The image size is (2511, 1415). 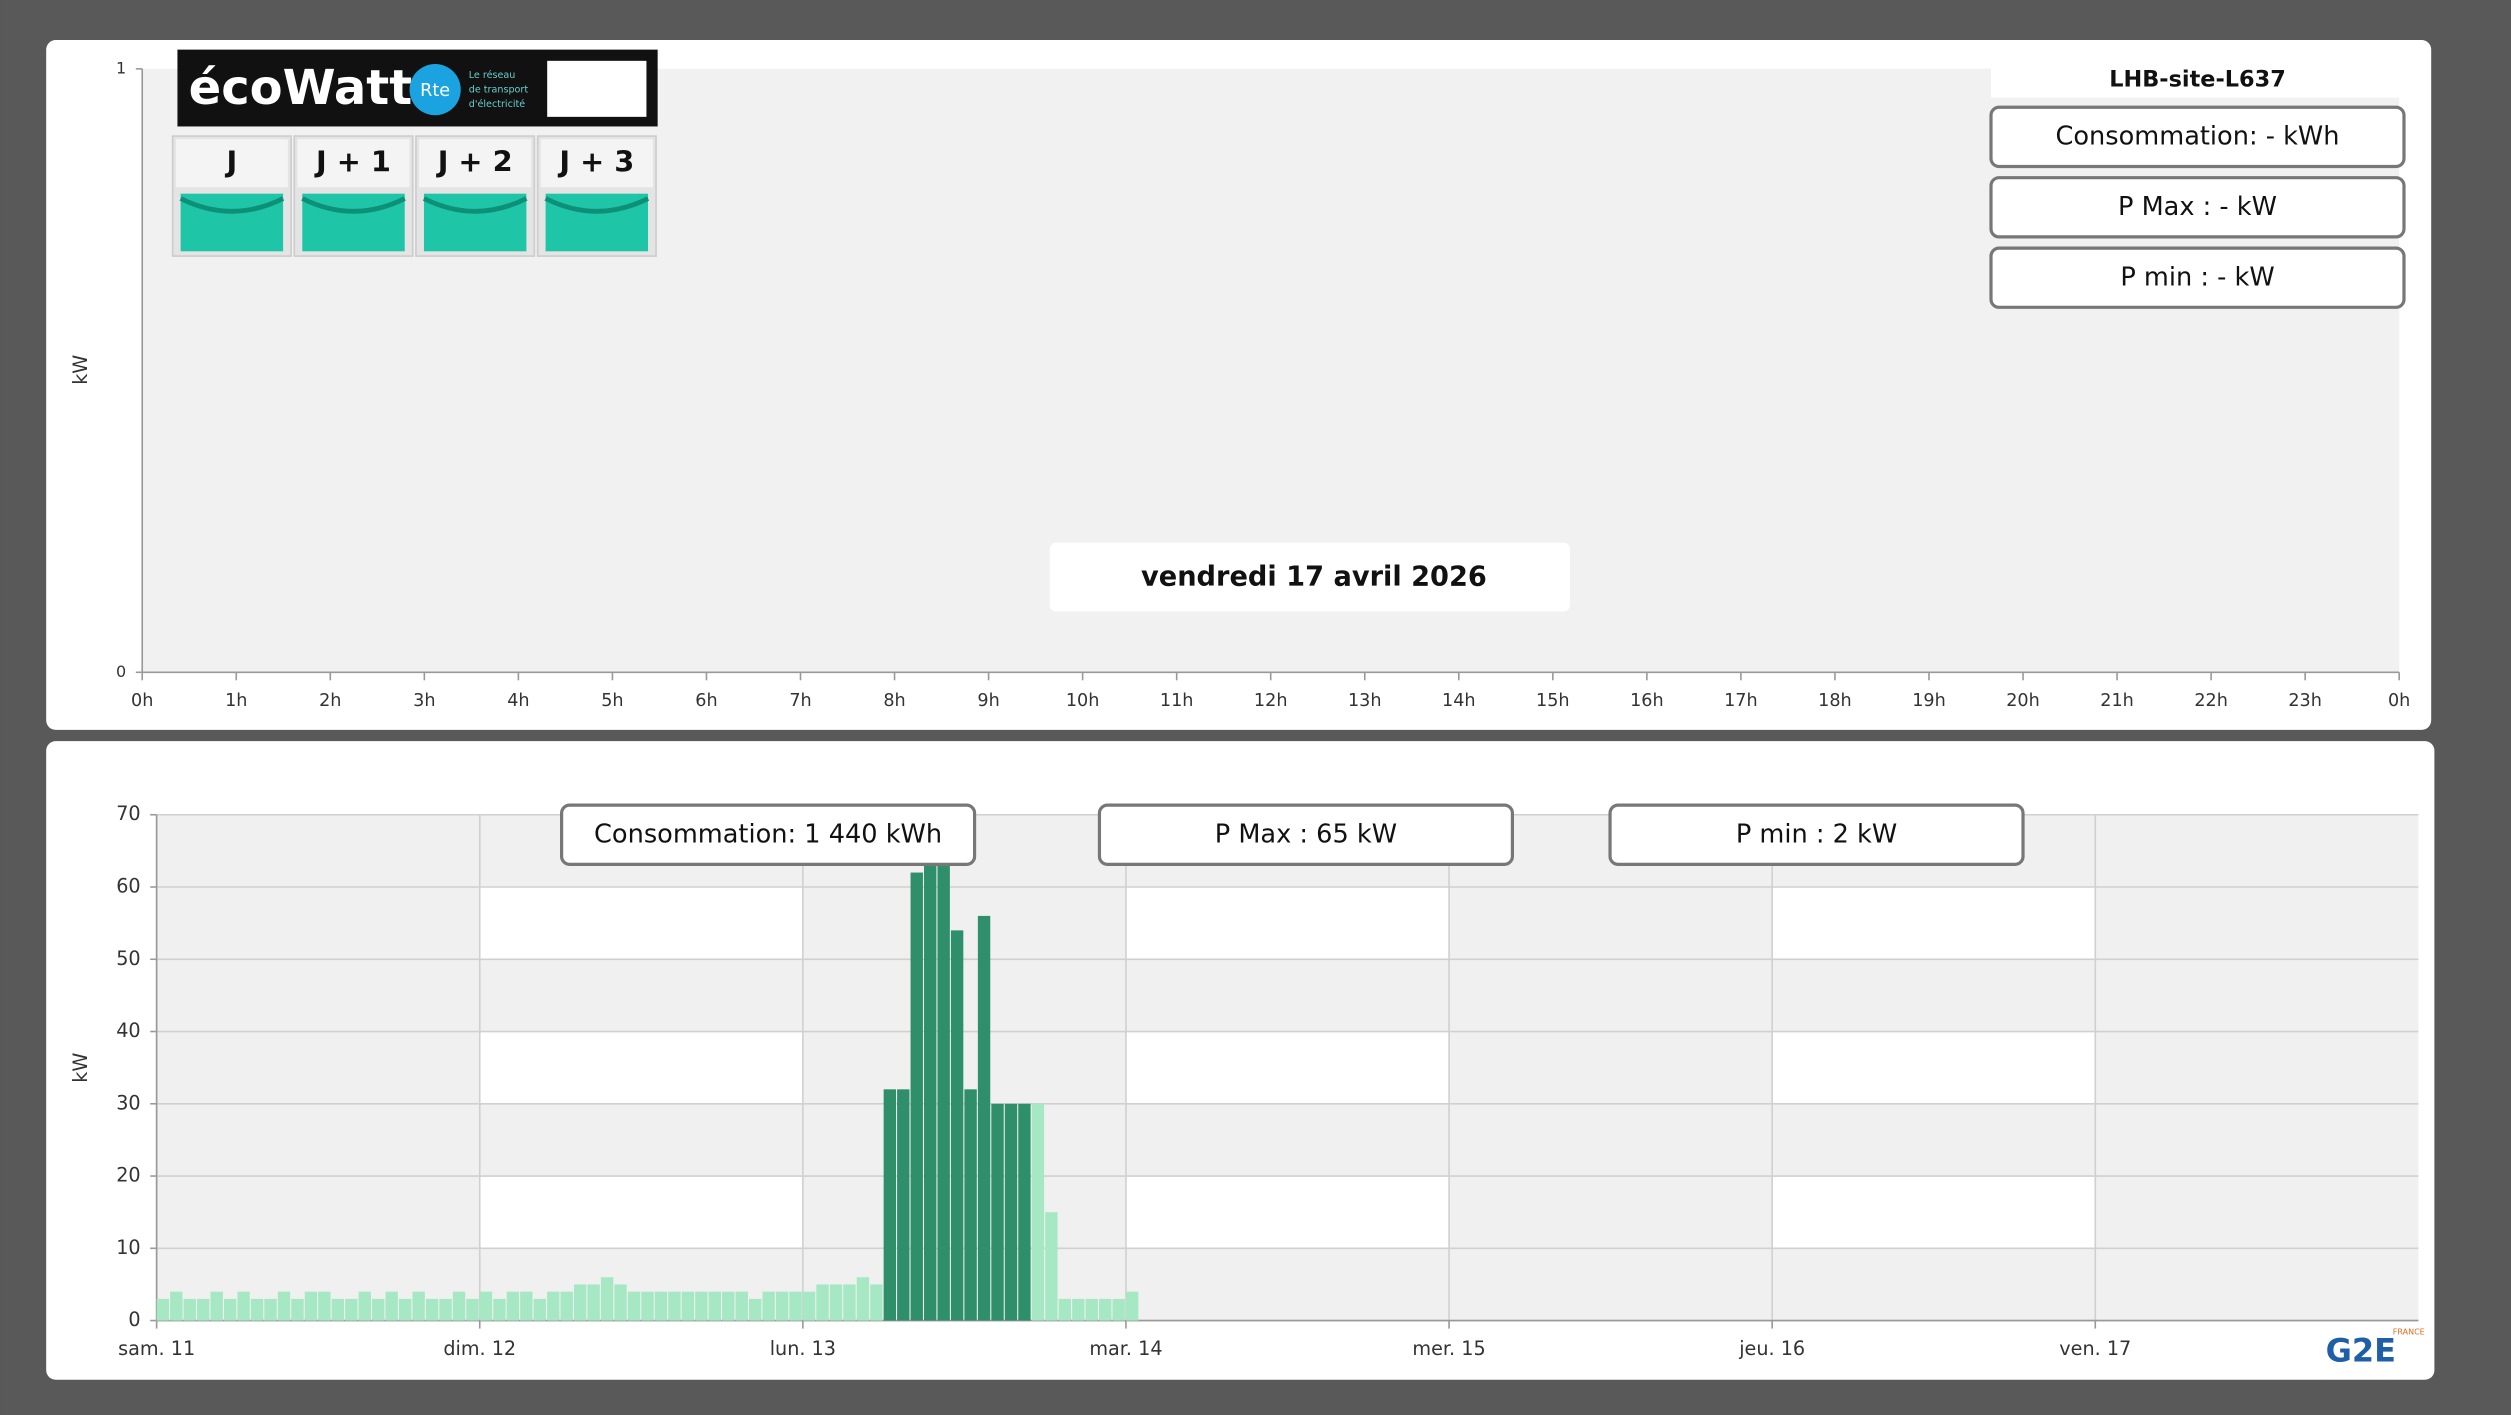 I want to click on stat-text: Consommation: 1 440 kWh, so click(x=768, y=835).